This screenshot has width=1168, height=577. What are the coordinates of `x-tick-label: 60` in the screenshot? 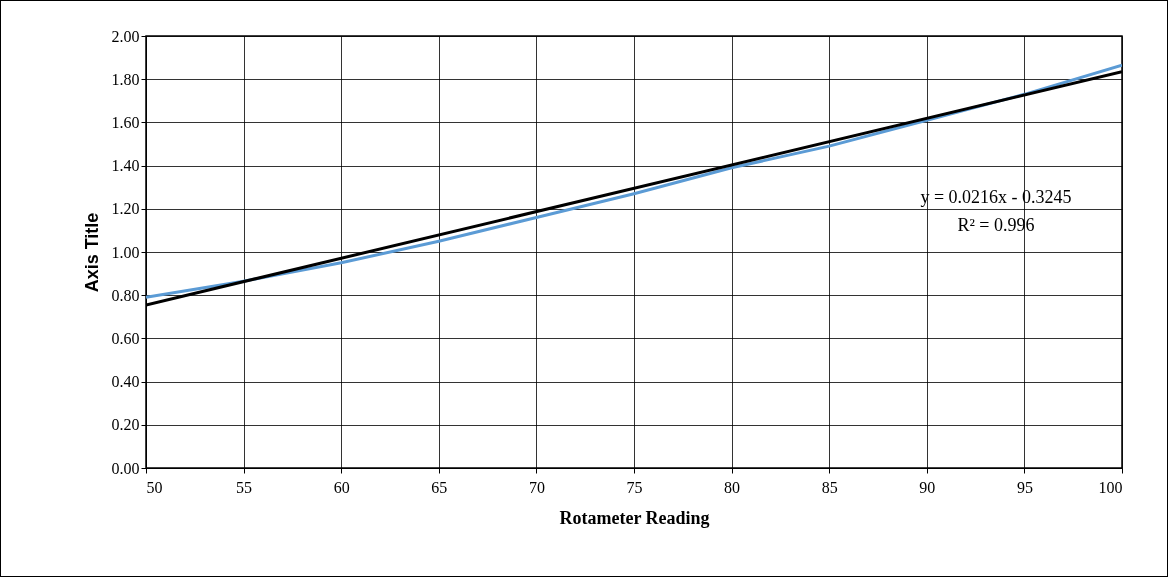 It's located at (341, 487).